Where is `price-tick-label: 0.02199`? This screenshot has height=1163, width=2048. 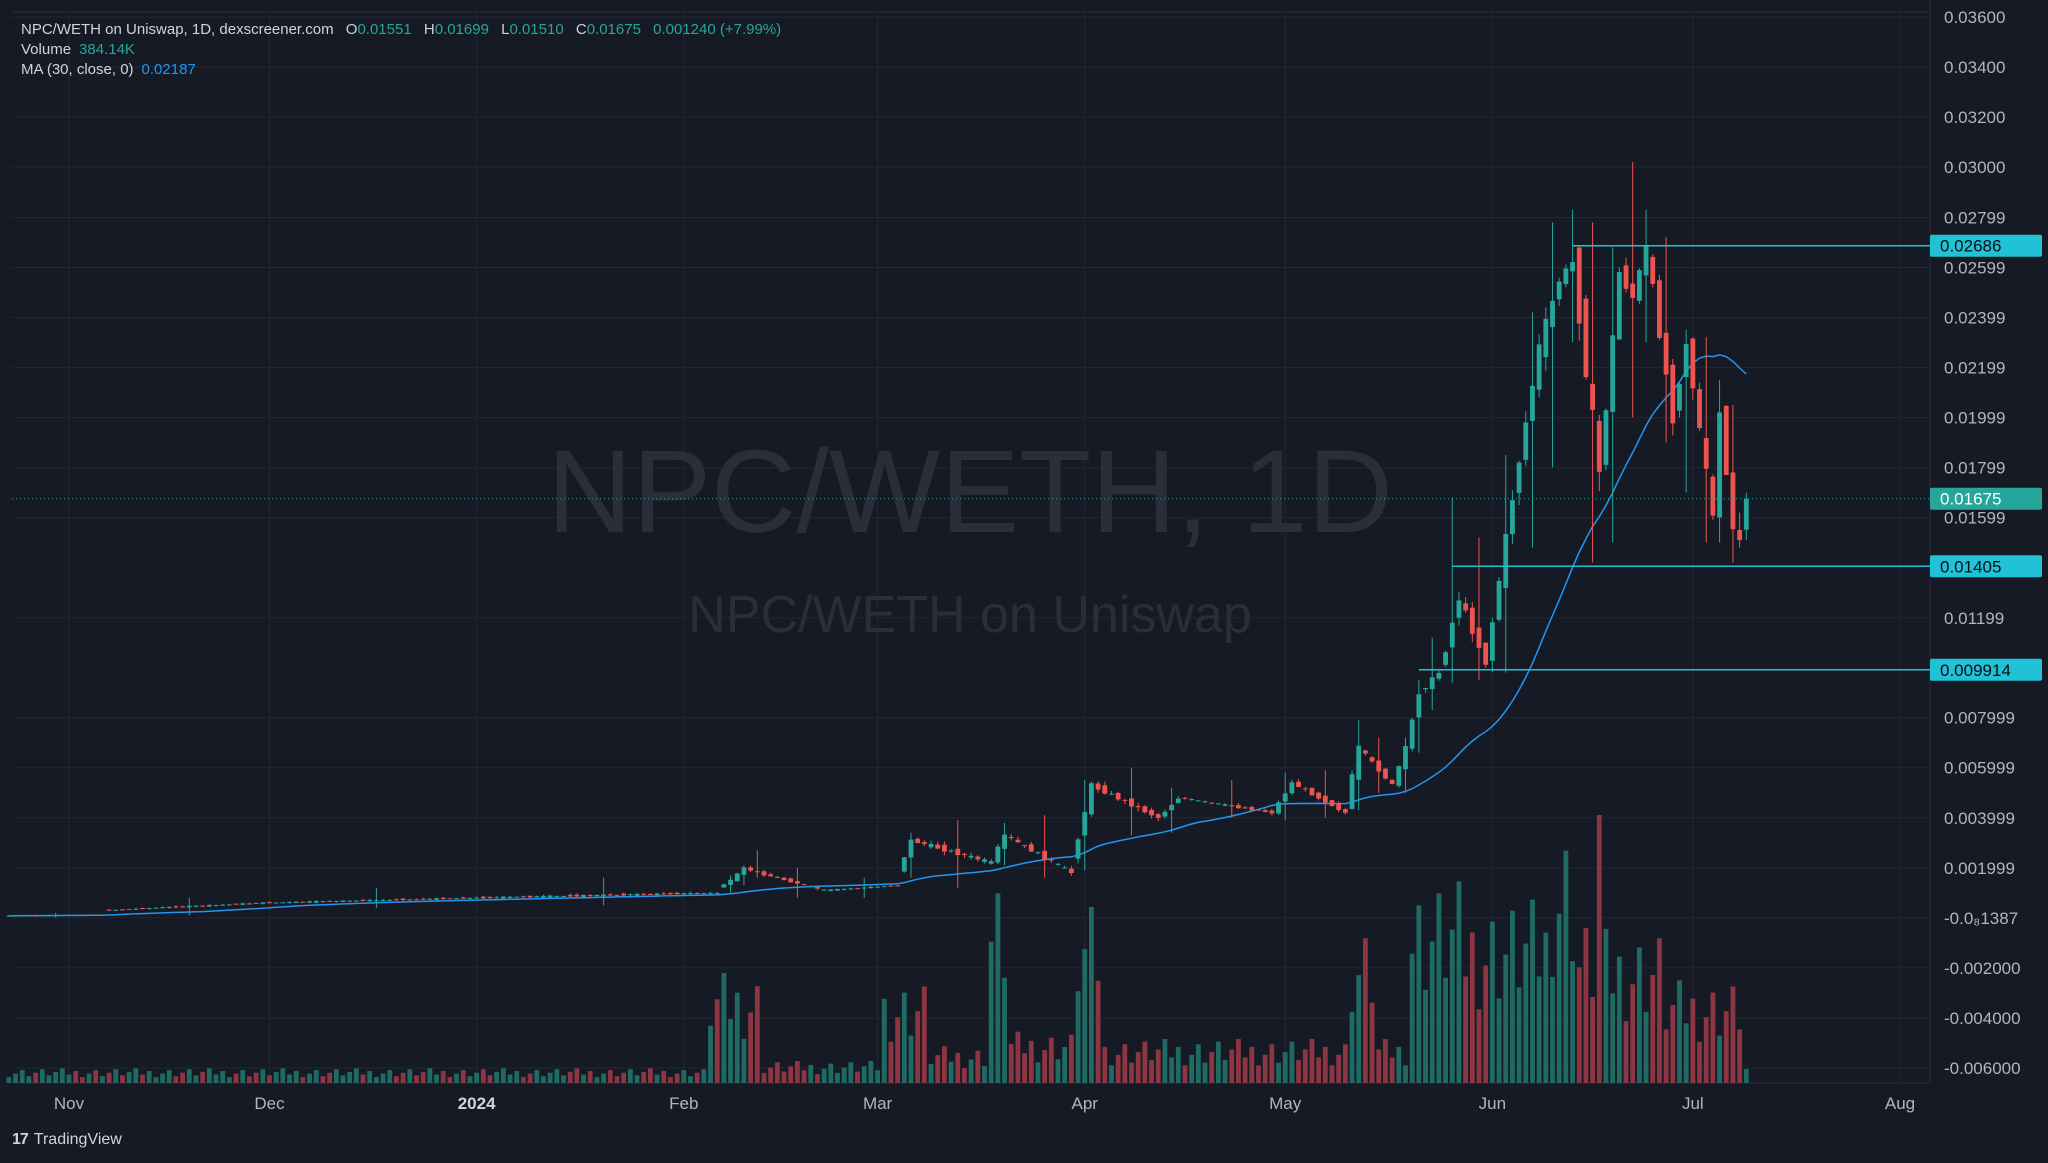 price-tick-label: 0.02199 is located at coordinates (1974, 368).